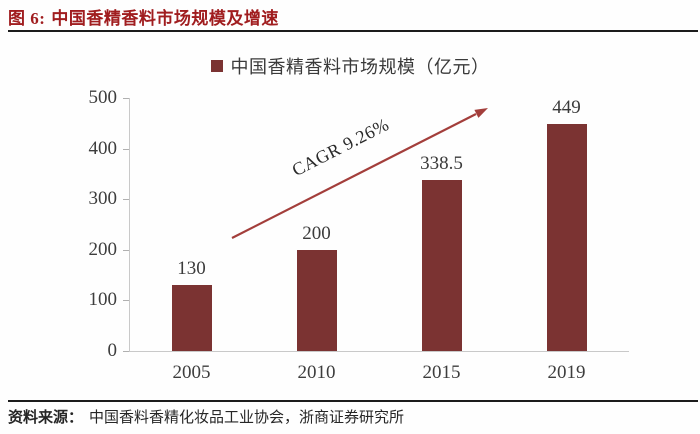  Describe the element at coordinates (316, 372) in the screenshot. I see `x-category-label: 2010` at that location.